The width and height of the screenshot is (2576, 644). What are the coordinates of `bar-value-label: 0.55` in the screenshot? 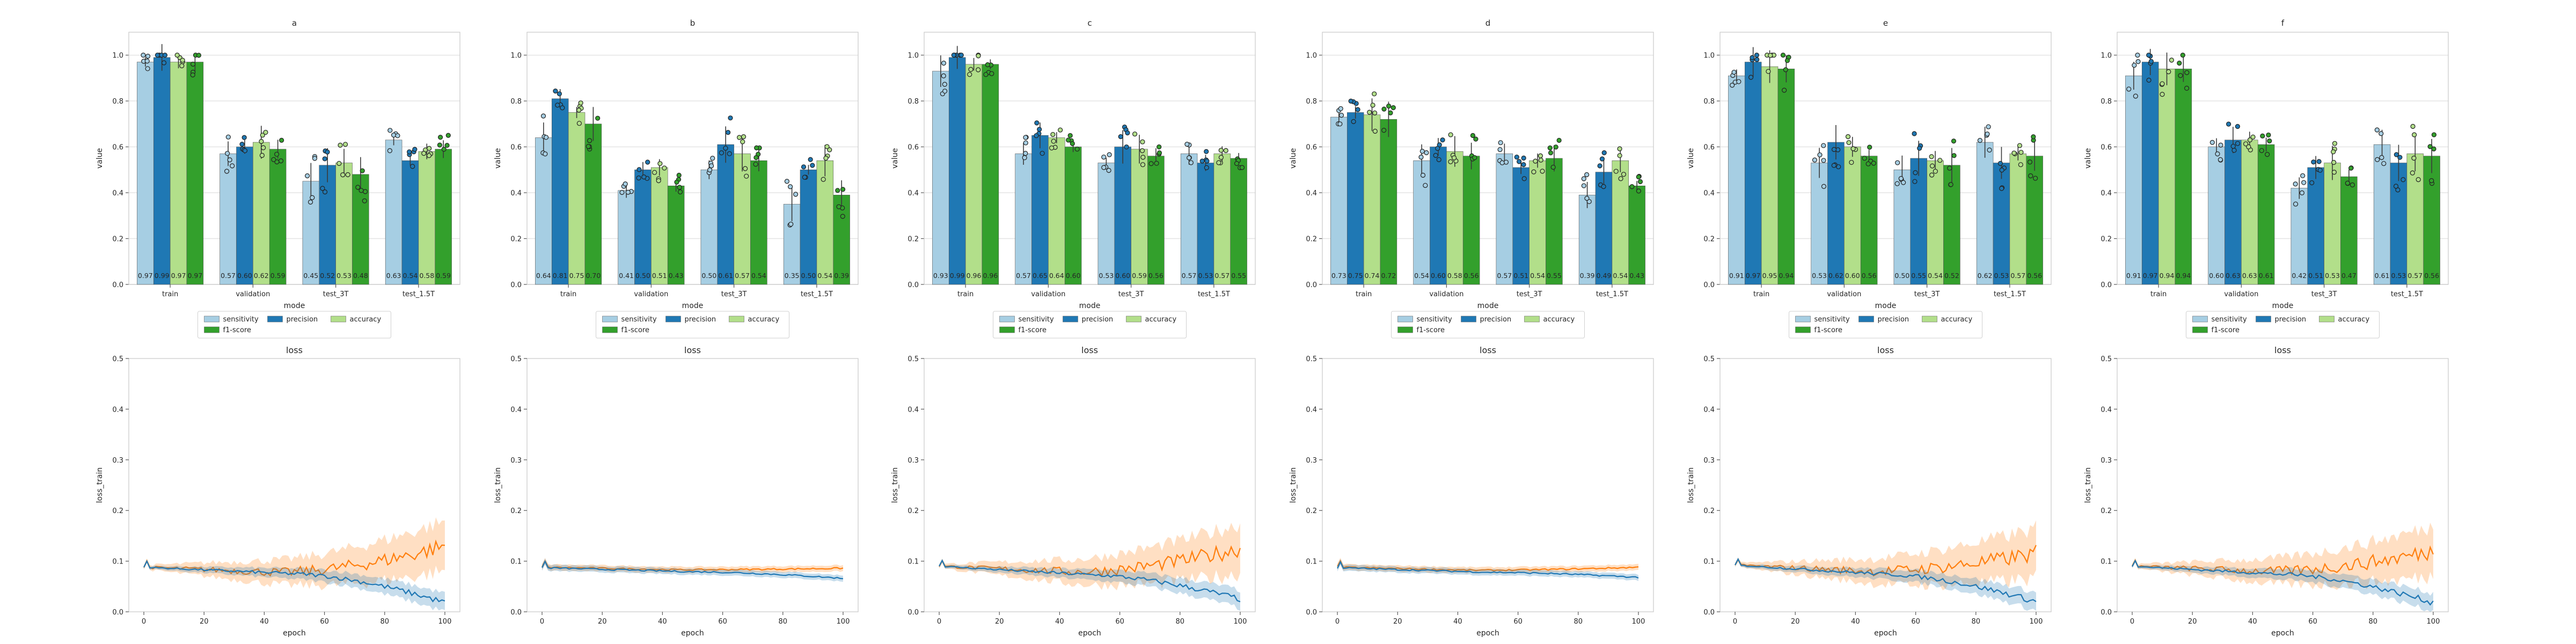 It's located at (1918, 276).